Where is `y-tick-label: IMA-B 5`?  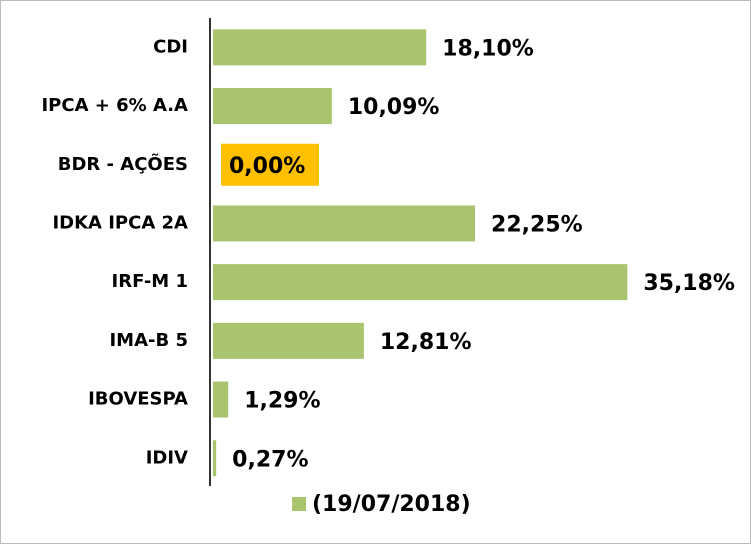
y-tick-label: IMA-B 5 is located at coordinates (148, 340).